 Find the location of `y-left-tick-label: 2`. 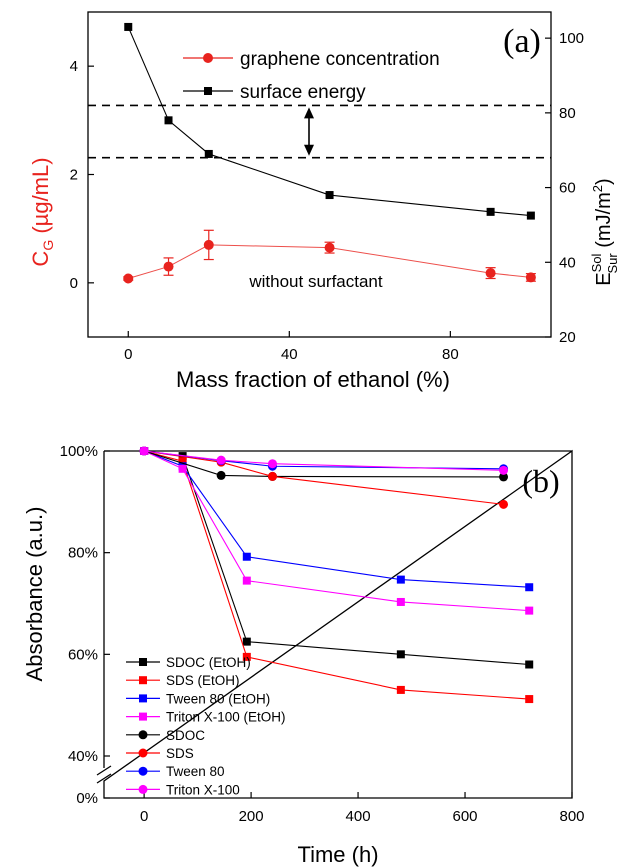

y-left-tick-label: 2 is located at coordinates (74, 175).